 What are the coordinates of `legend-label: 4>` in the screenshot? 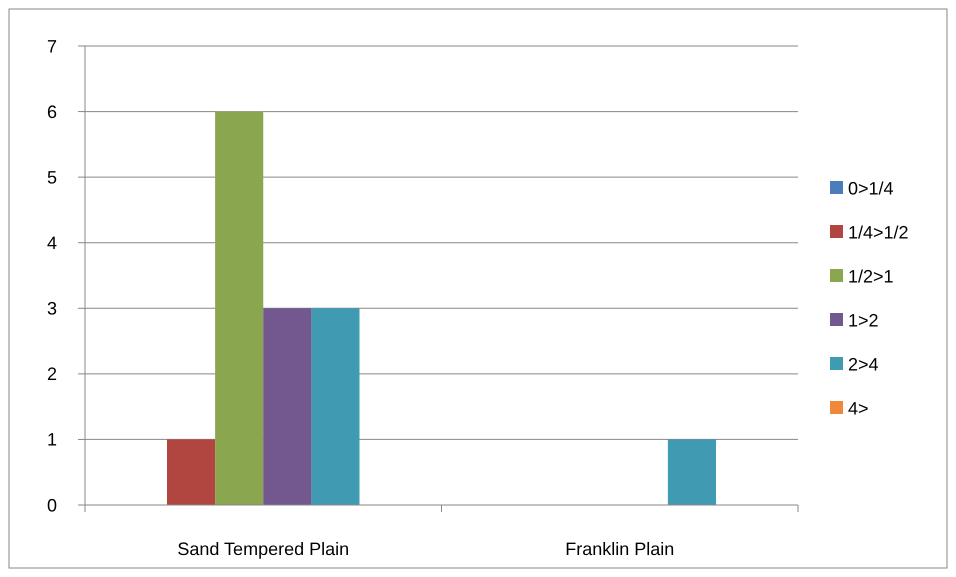 It's located at (858, 408).